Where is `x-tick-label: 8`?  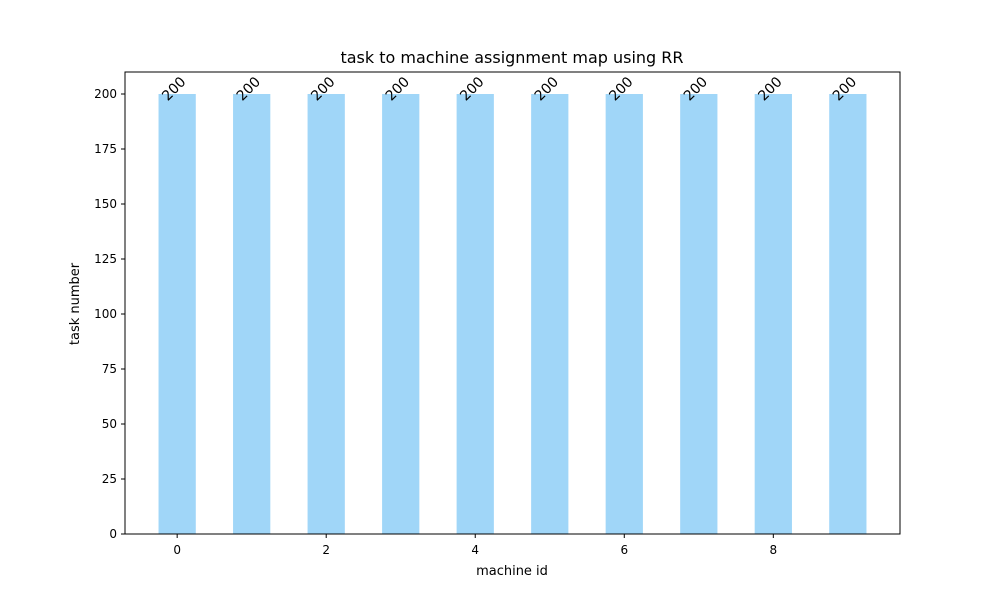
x-tick-label: 8 is located at coordinates (773, 550).